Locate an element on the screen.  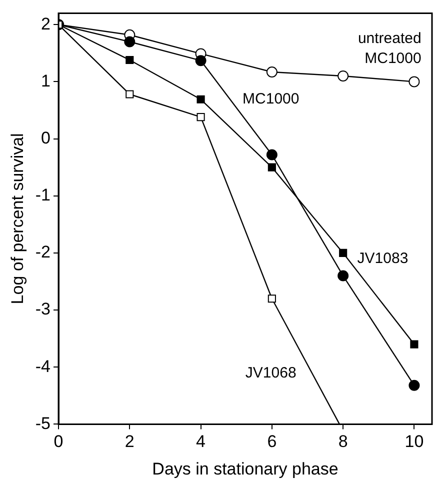
x-tick-label: 4 is located at coordinates (201, 442).